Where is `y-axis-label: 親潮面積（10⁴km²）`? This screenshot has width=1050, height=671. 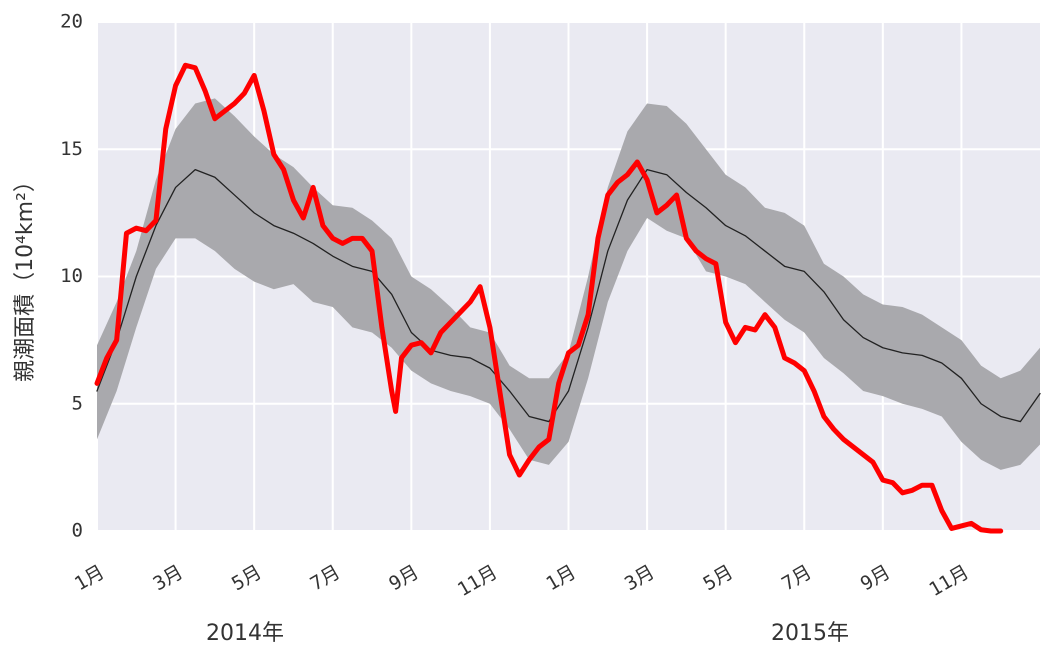 y-axis-label: 親潮面積（10⁴km²） is located at coordinates (25, 276).